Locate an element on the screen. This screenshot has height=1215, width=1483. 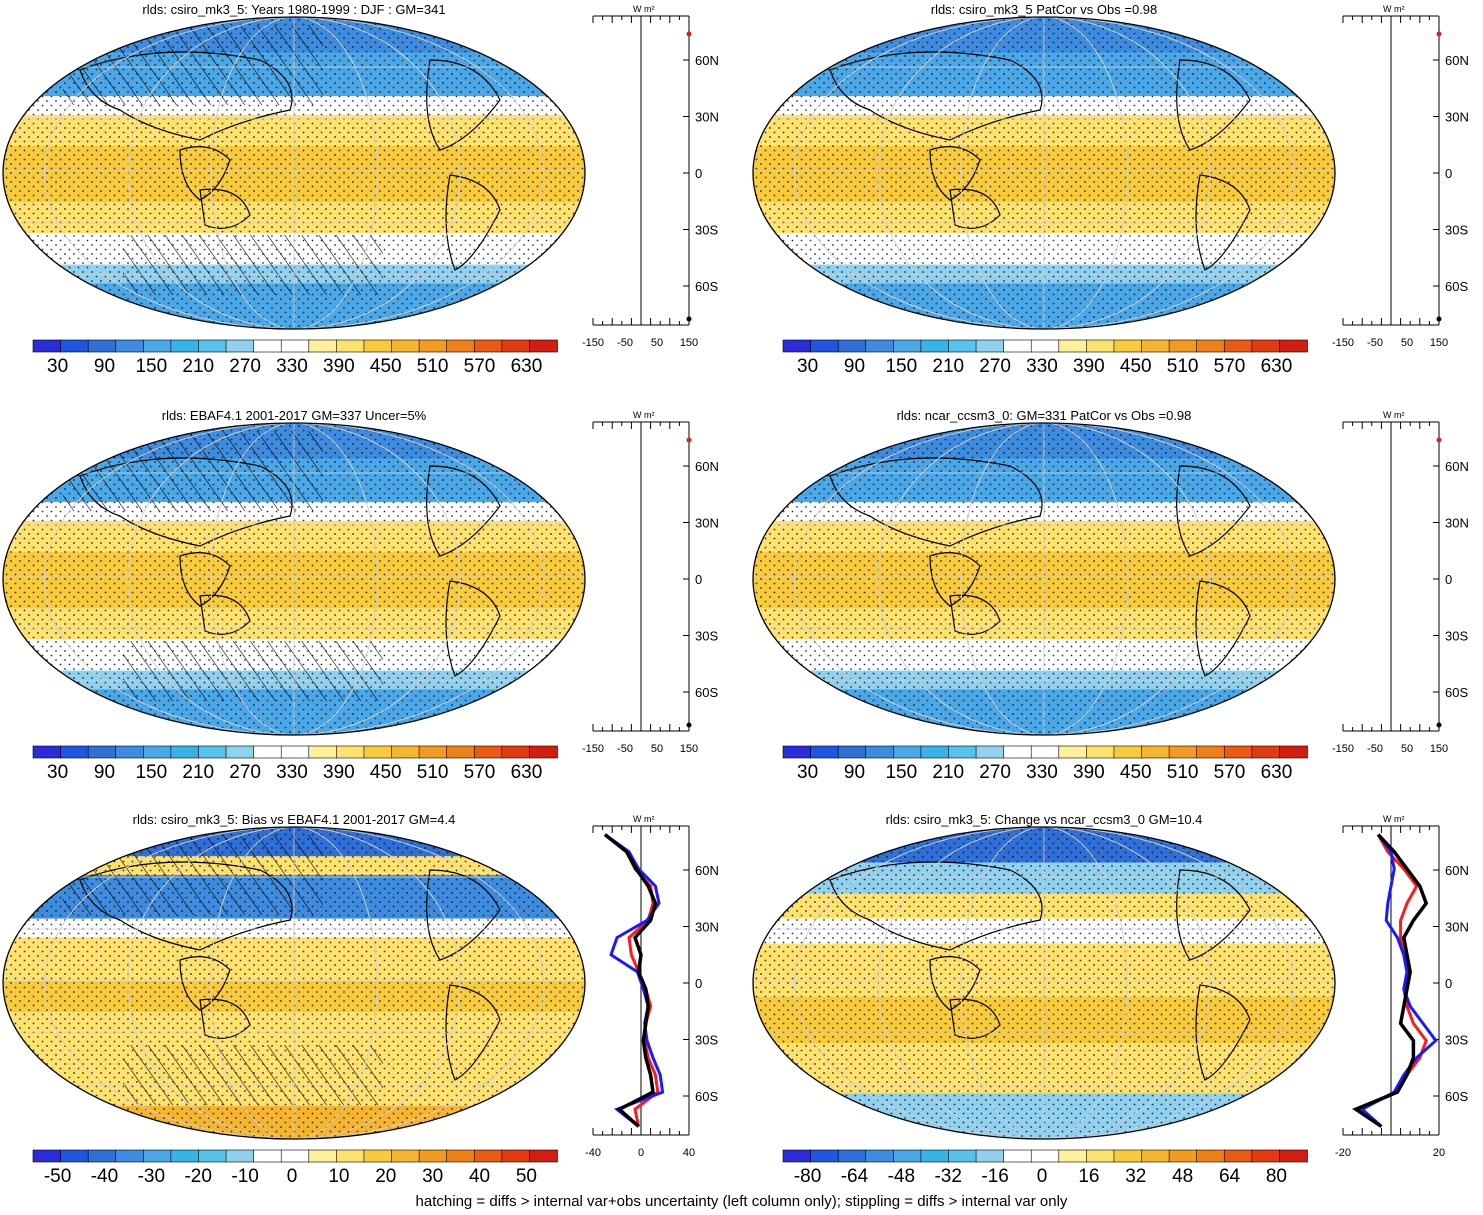
colorbar-label: 450 is located at coordinates (386, 366).